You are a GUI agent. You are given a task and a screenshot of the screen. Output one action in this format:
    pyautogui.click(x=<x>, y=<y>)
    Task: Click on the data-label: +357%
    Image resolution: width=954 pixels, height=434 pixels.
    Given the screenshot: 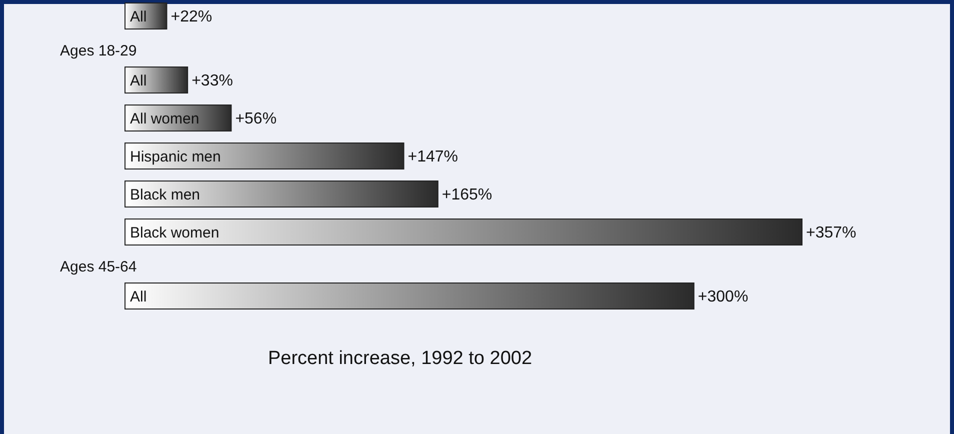 What is the action you would take?
    pyautogui.click(x=831, y=233)
    